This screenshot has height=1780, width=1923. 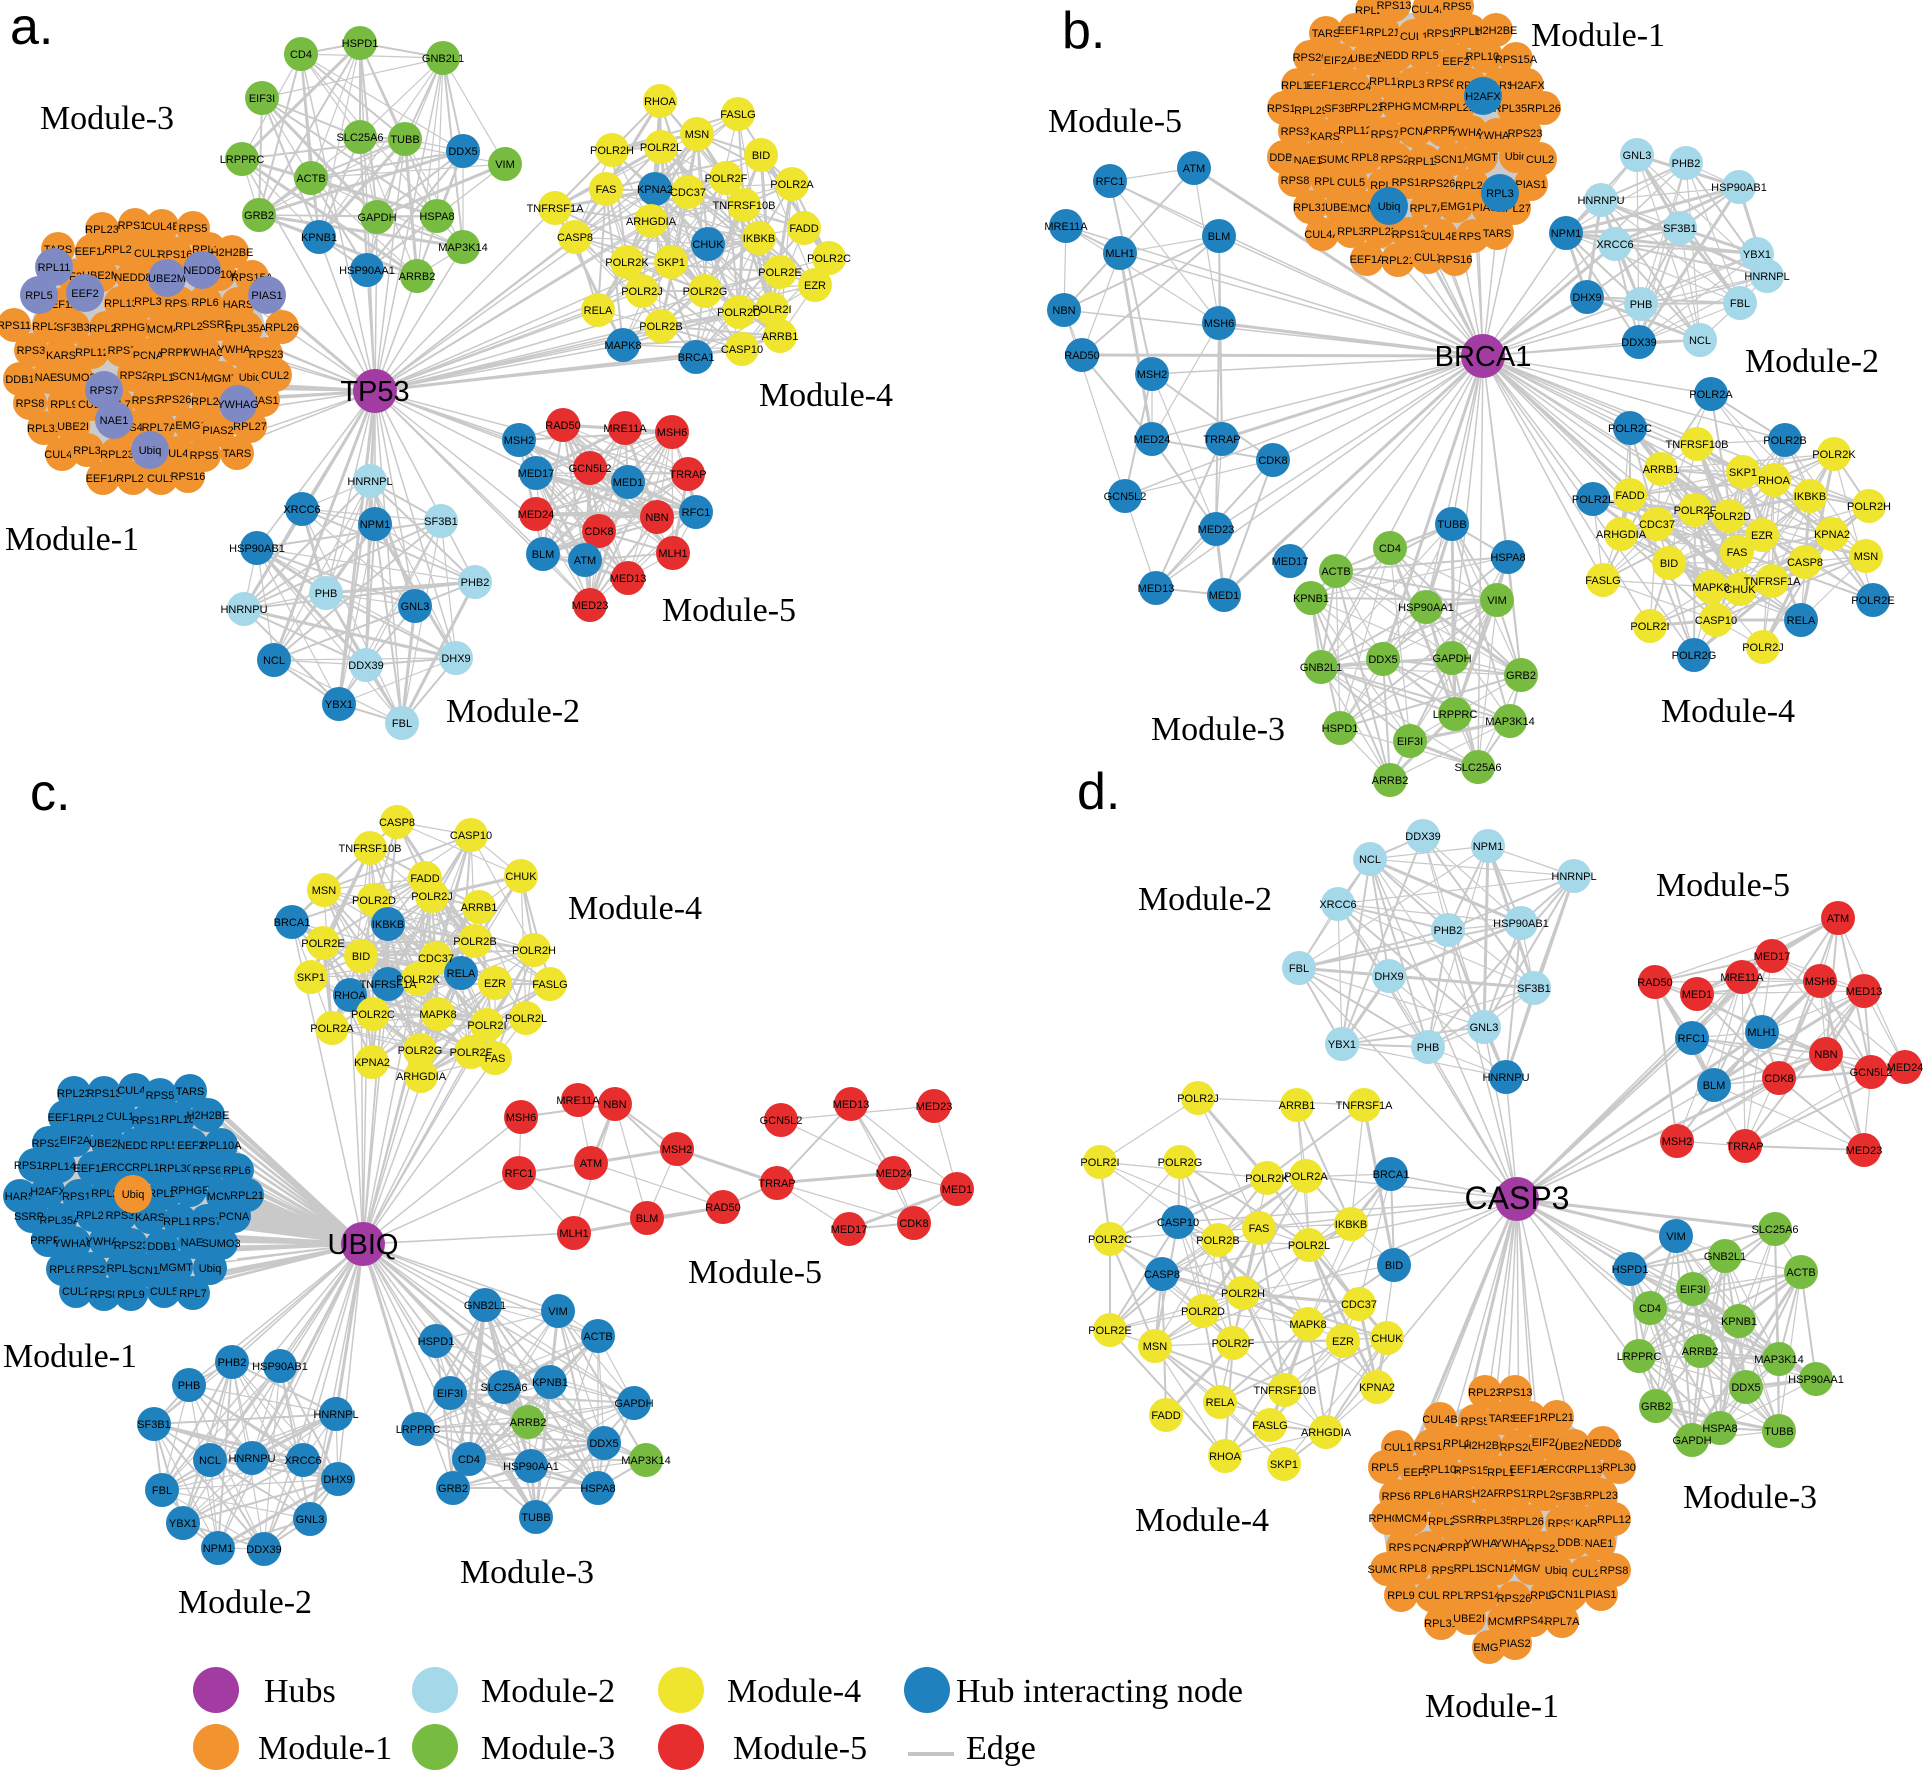 I want to click on svg-text: RPL7A, so click(x=1563, y=1622).